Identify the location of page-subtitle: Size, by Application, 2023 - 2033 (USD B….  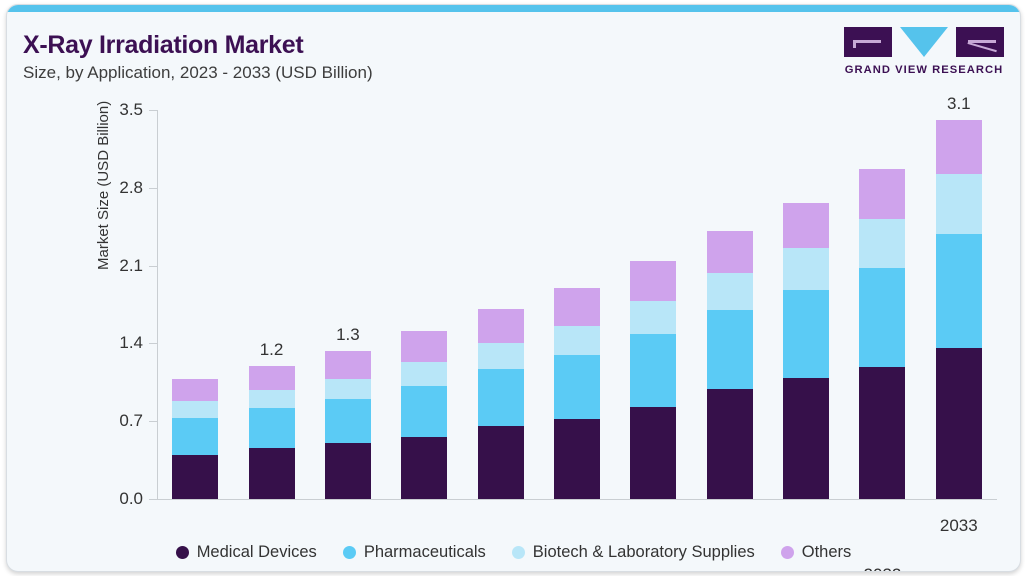
(198, 72).